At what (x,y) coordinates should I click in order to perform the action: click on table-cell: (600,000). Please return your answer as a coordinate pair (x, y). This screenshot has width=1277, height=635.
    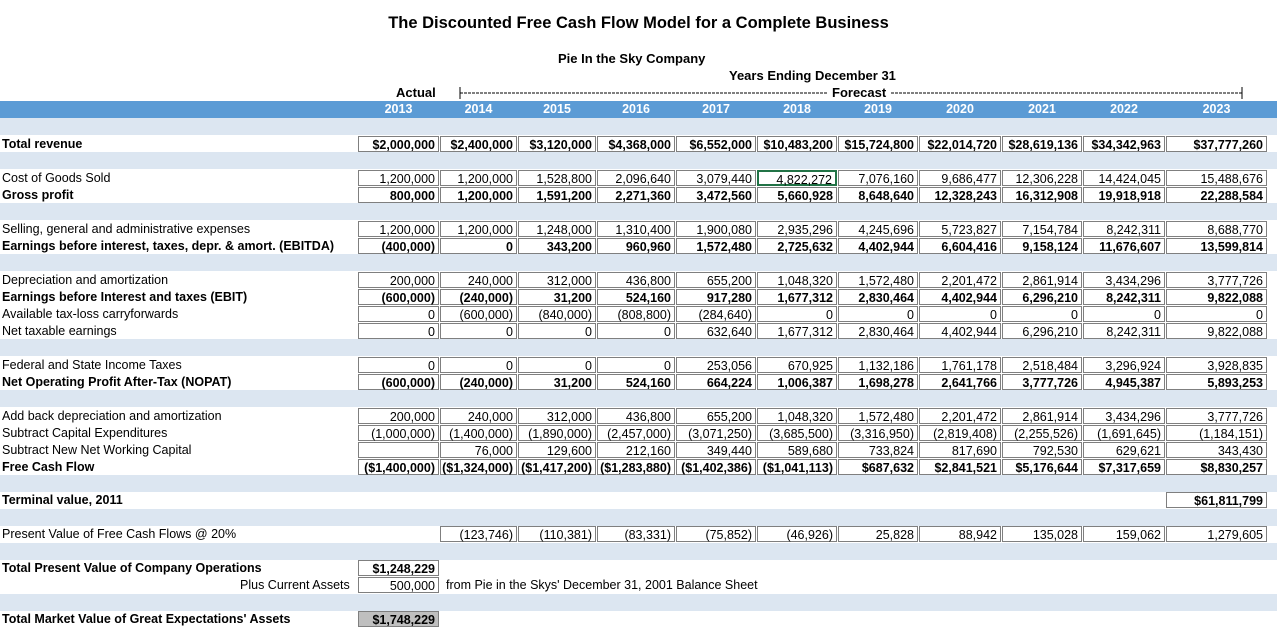
    Looking at the image, I should click on (478, 314).